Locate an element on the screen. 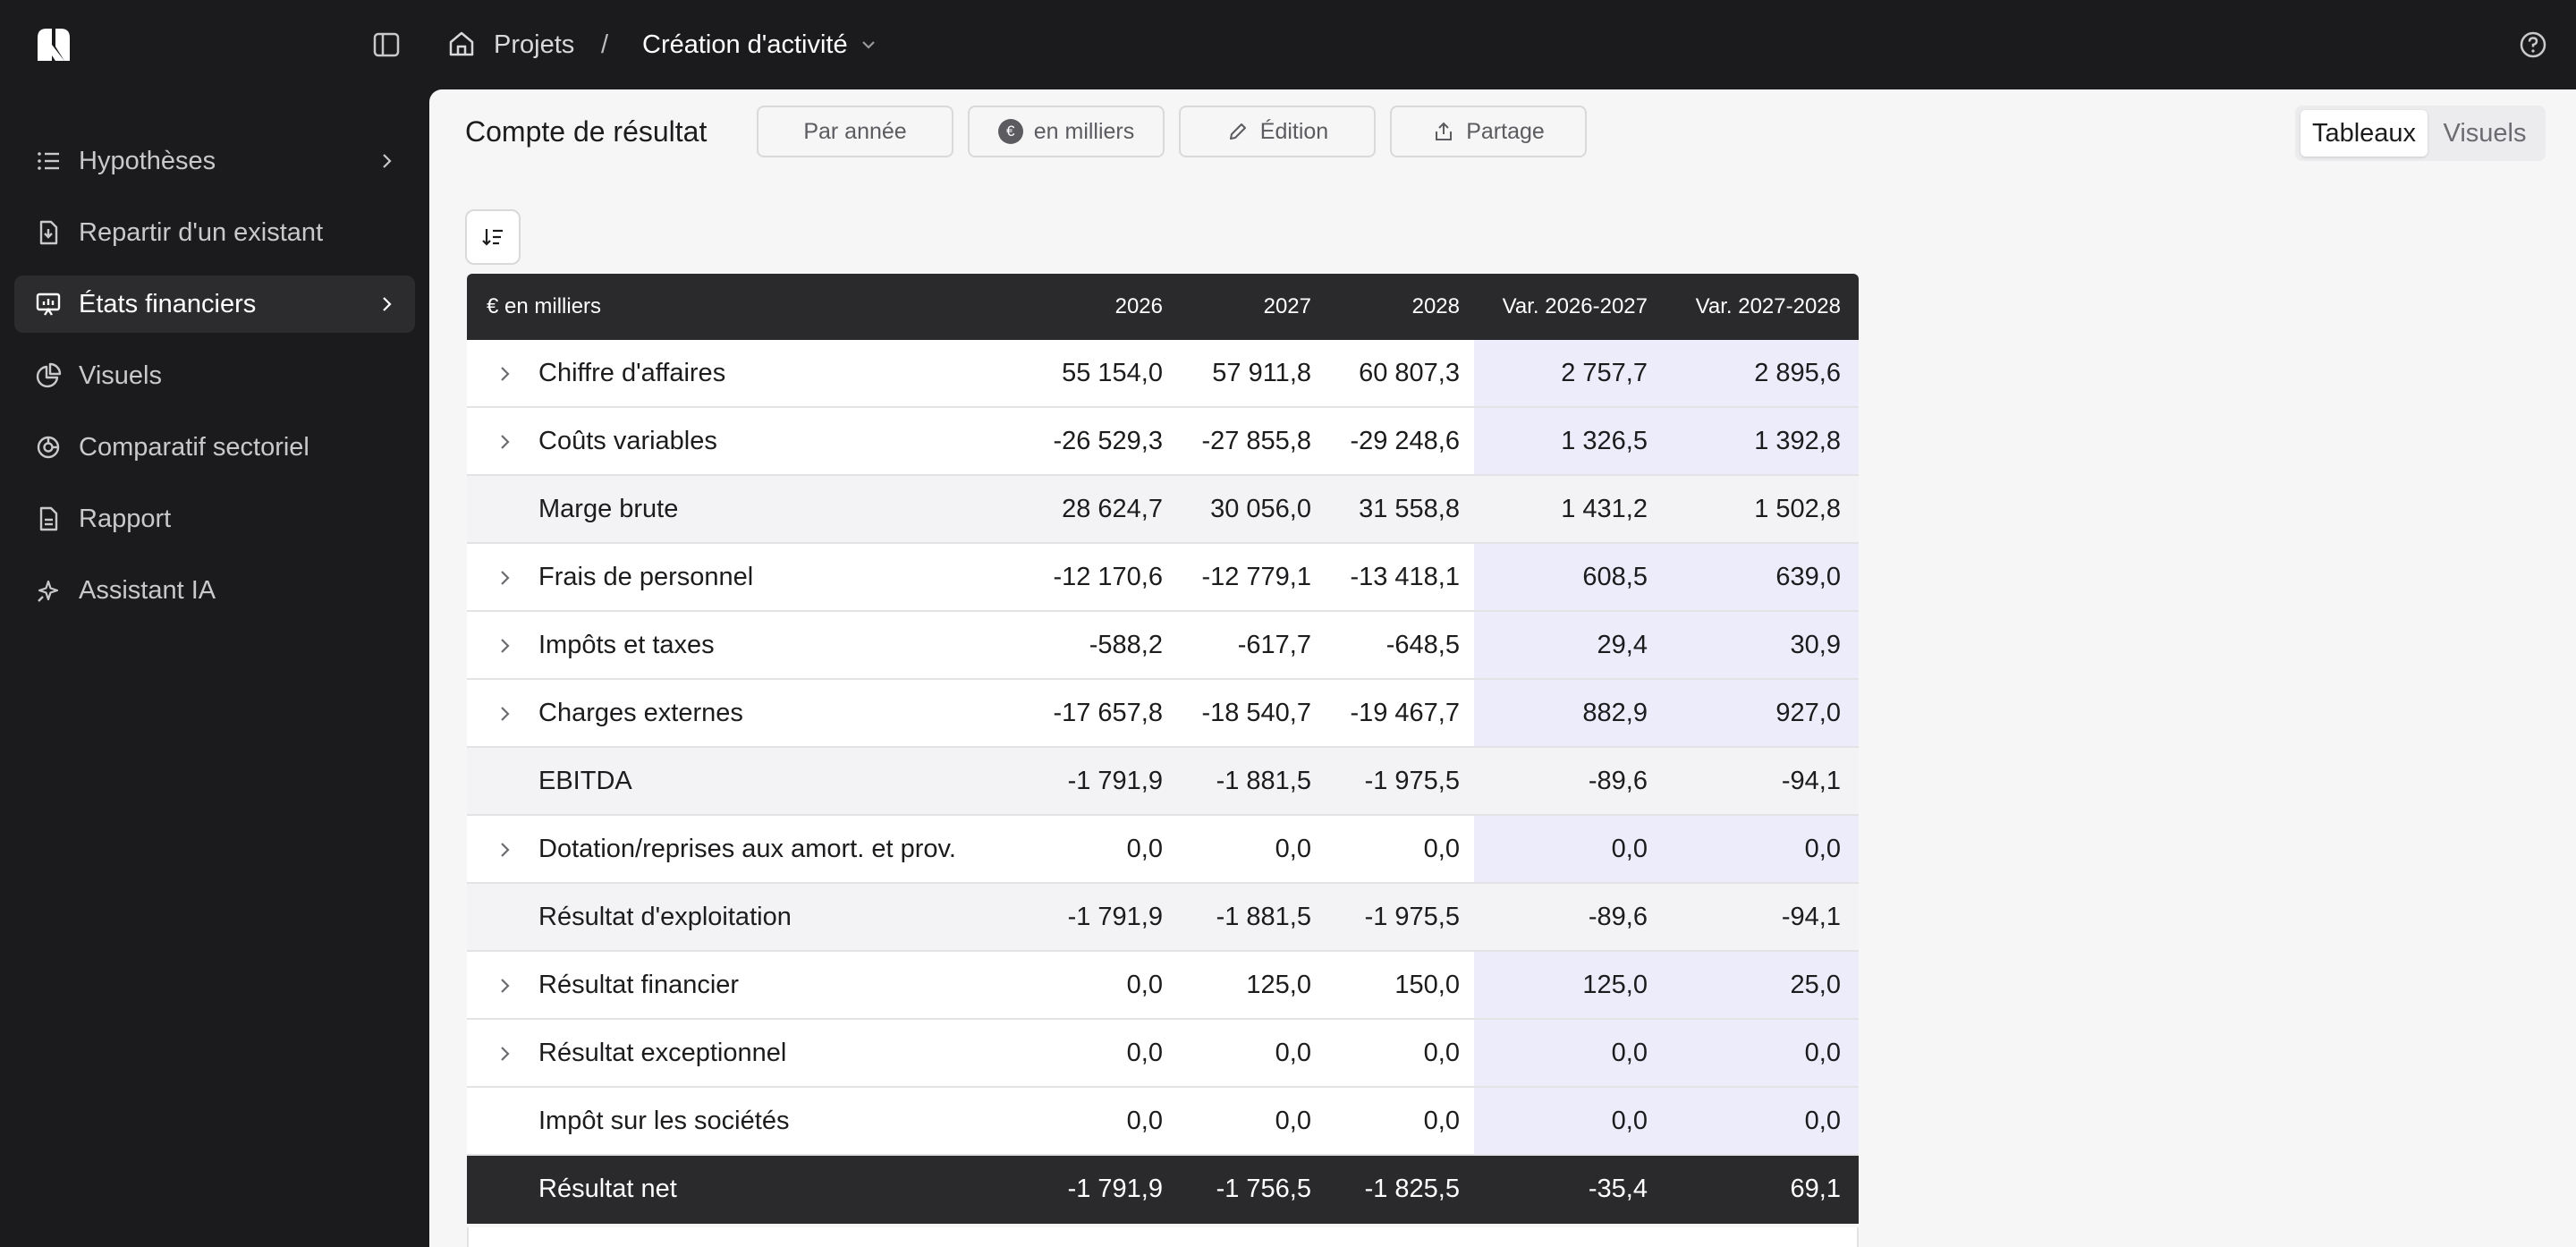  sidebar-item-repartir: Repartir d'un existant is located at coordinates (214, 232).